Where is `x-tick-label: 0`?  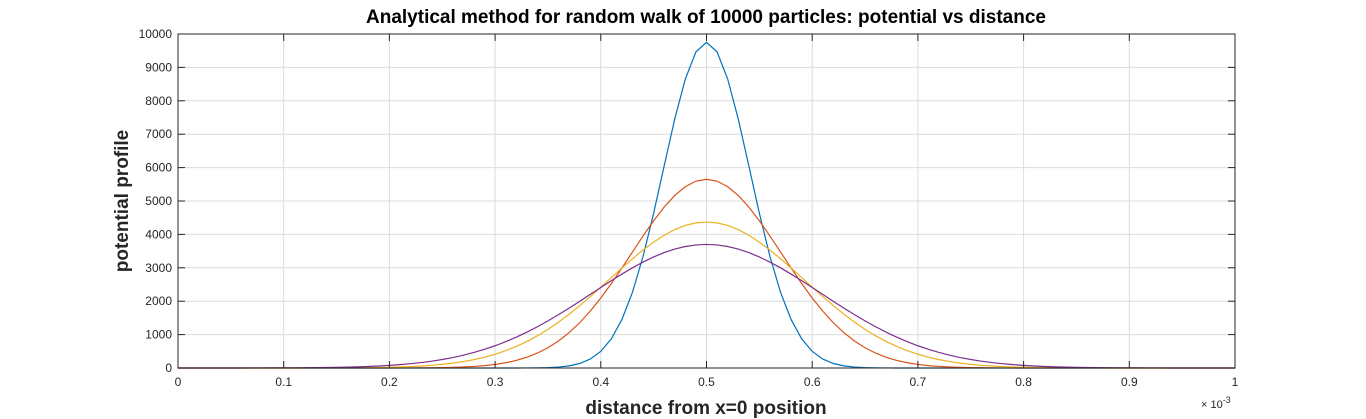
x-tick-label: 0 is located at coordinates (178, 382).